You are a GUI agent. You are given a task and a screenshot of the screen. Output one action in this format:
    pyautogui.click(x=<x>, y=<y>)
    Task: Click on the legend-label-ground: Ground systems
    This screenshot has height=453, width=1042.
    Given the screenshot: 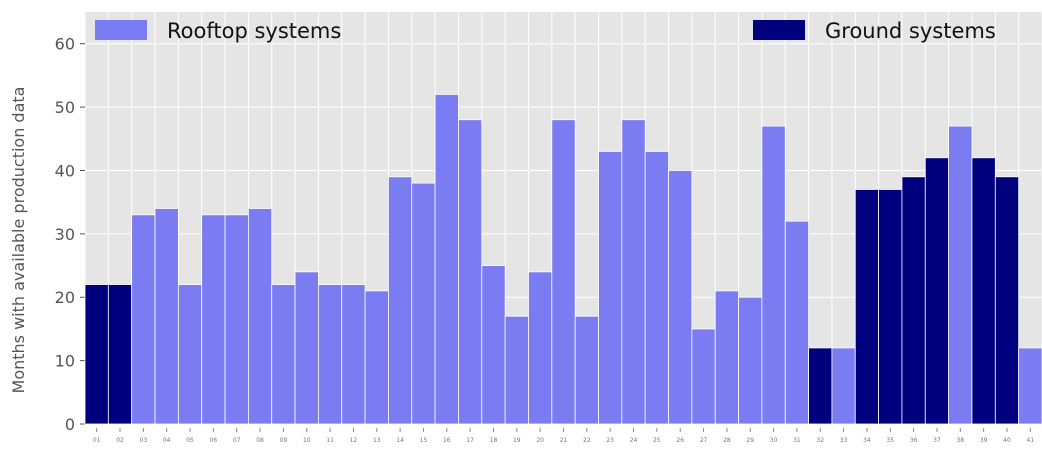 What is the action you would take?
    pyautogui.click(x=910, y=31)
    